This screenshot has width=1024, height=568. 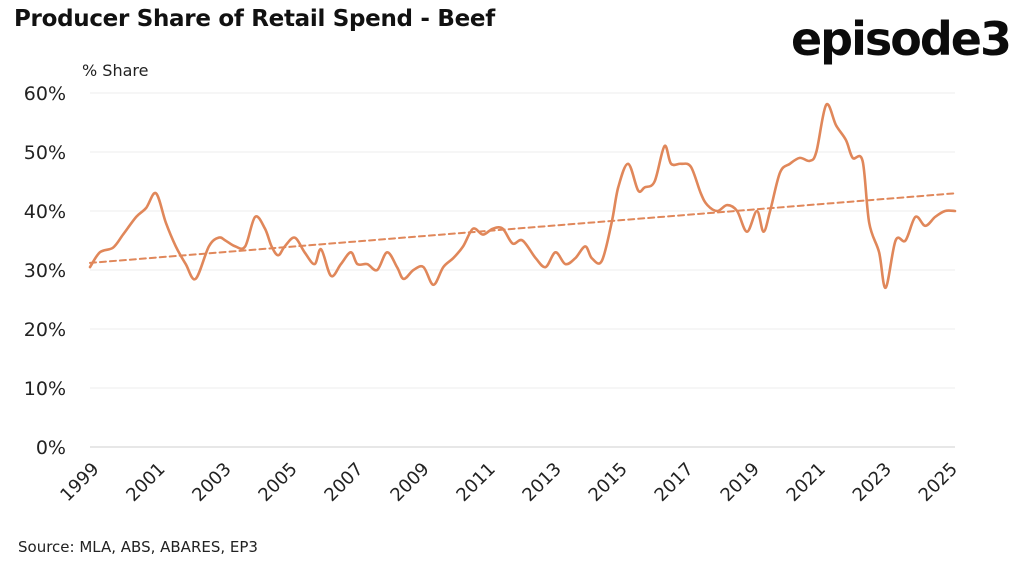 I want to click on x-tick-label: 2005, so click(x=277, y=482).